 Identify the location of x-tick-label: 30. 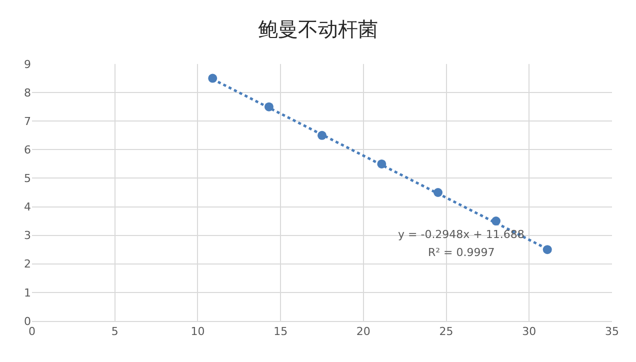
(529, 331).